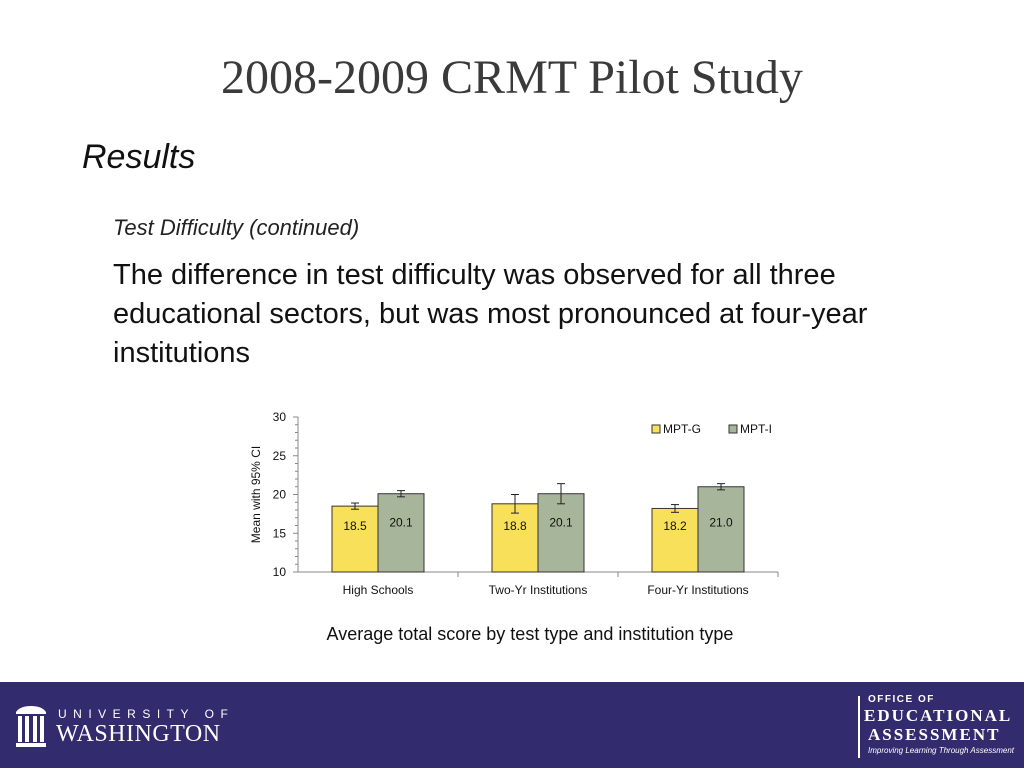  What do you see at coordinates (756, 429) in the screenshot?
I see `legend-label: MPT-I` at bounding box center [756, 429].